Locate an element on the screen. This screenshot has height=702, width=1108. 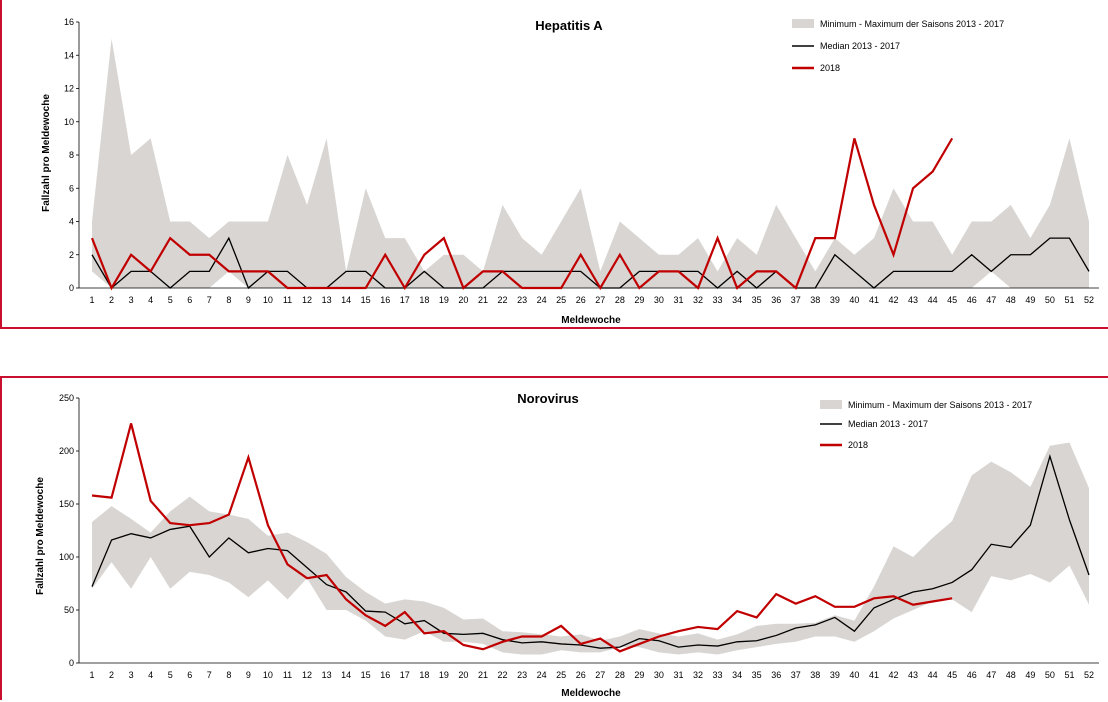
x-tick-label: 37 is located at coordinates (796, 300).